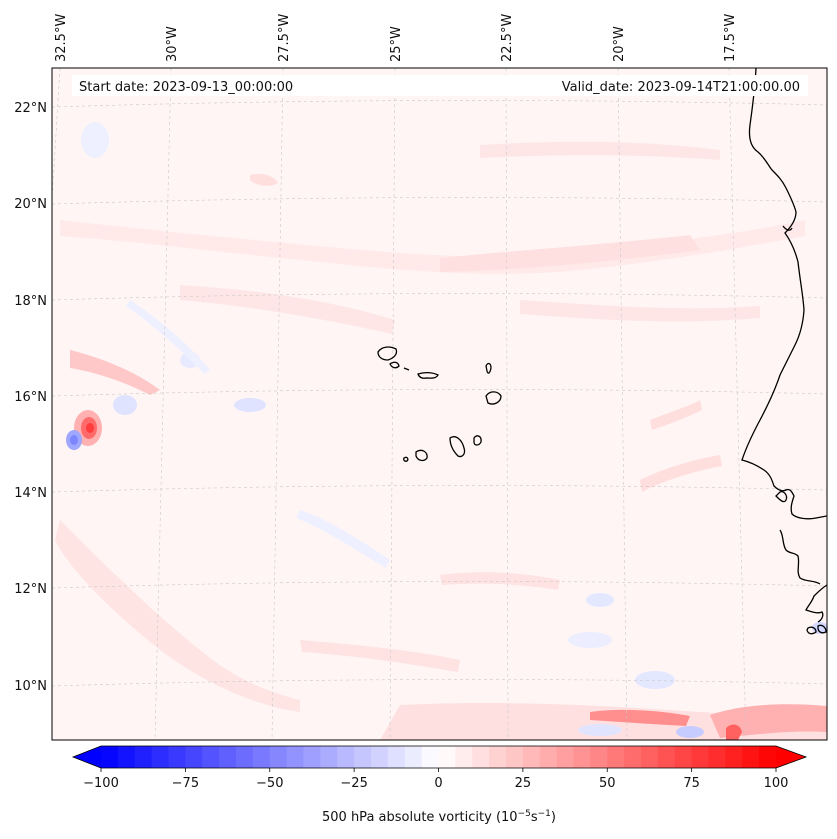 The width and height of the screenshot is (837, 839). What do you see at coordinates (822, 629) in the screenshot?
I see `bissagos-island` at bounding box center [822, 629].